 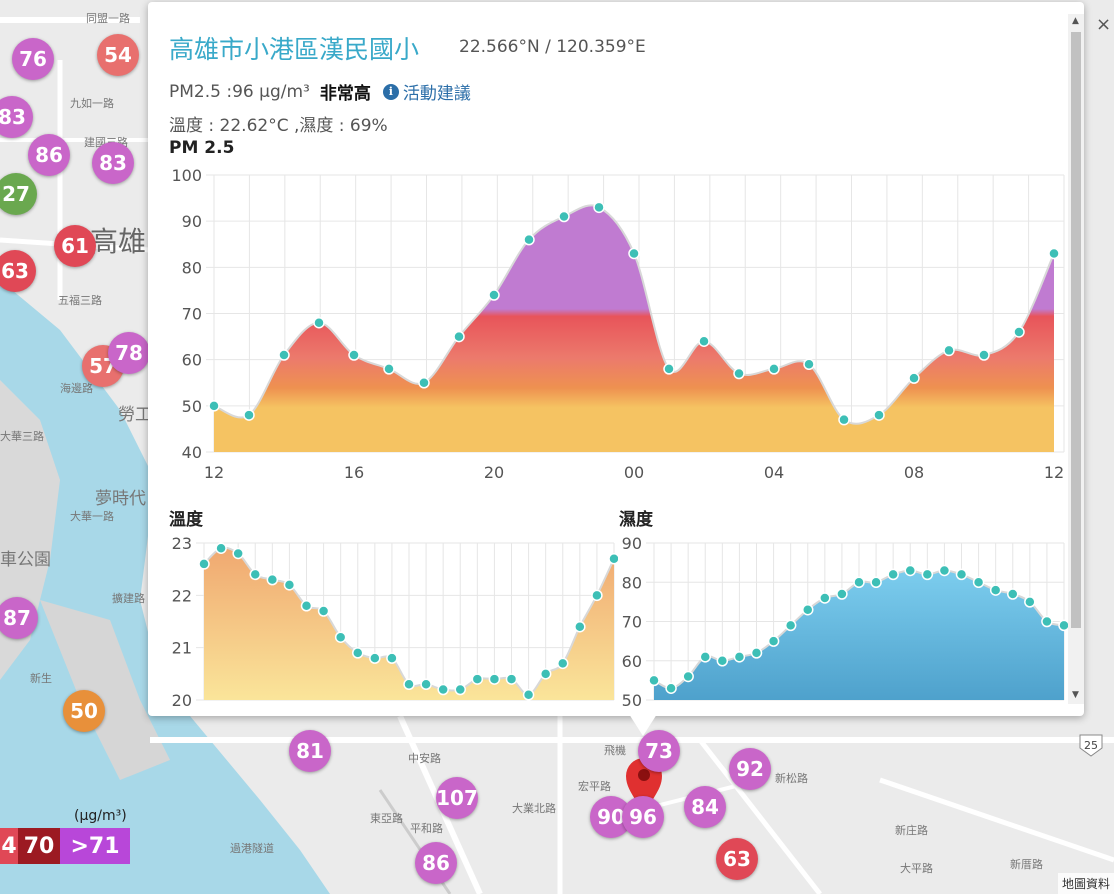 I want to click on activity-advice-link: 活動建議, so click(x=436, y=94).